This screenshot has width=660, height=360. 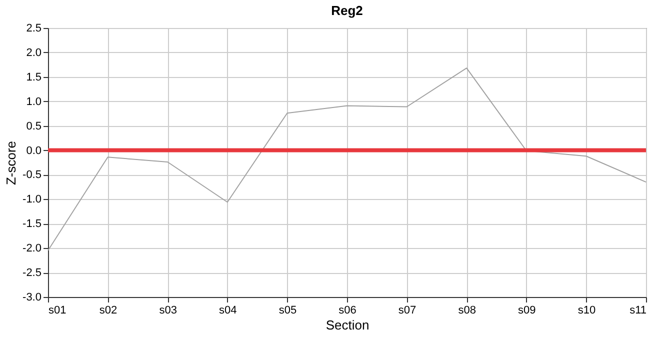 What do you see at coordinates (34, 28) in the screenshot?
I see `y-tick-label: 2.5` at bounding box center [34, 28].